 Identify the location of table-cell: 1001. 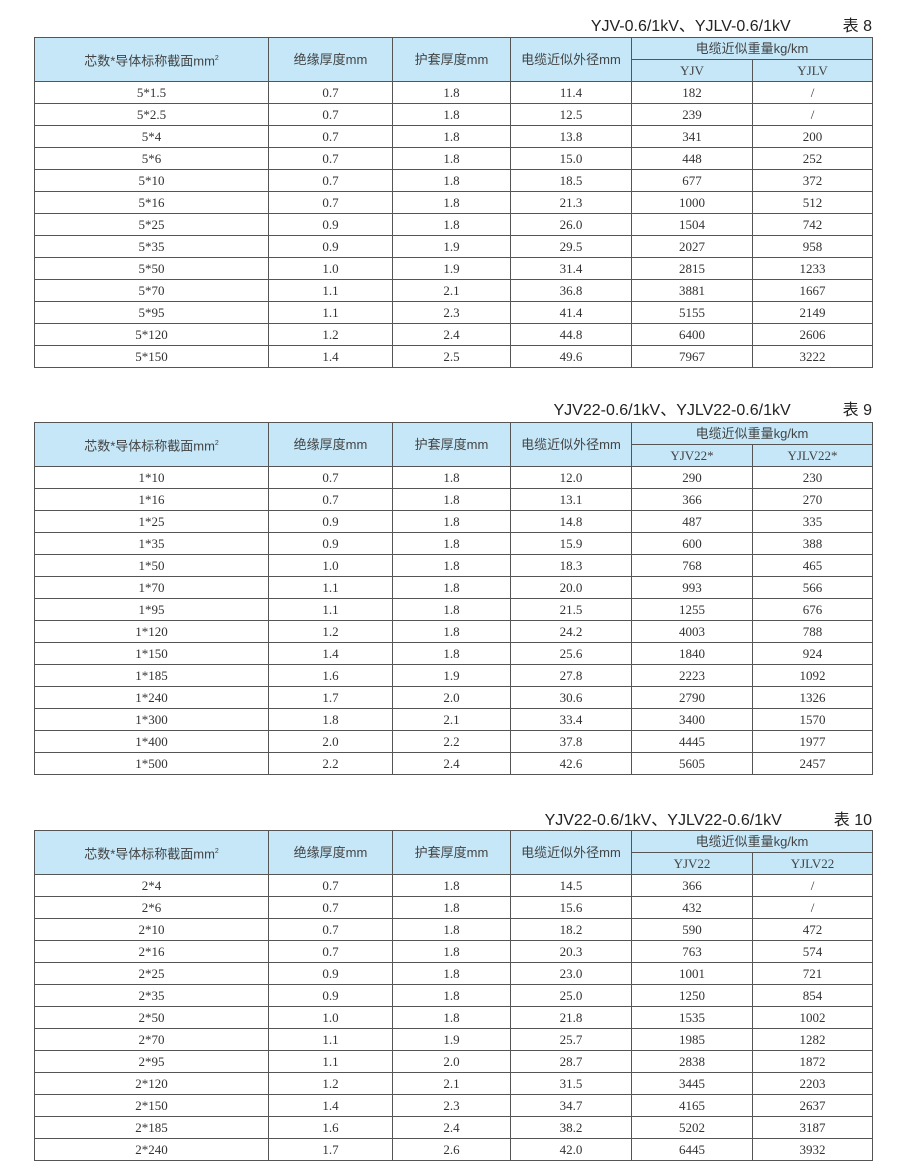
(692, 973).